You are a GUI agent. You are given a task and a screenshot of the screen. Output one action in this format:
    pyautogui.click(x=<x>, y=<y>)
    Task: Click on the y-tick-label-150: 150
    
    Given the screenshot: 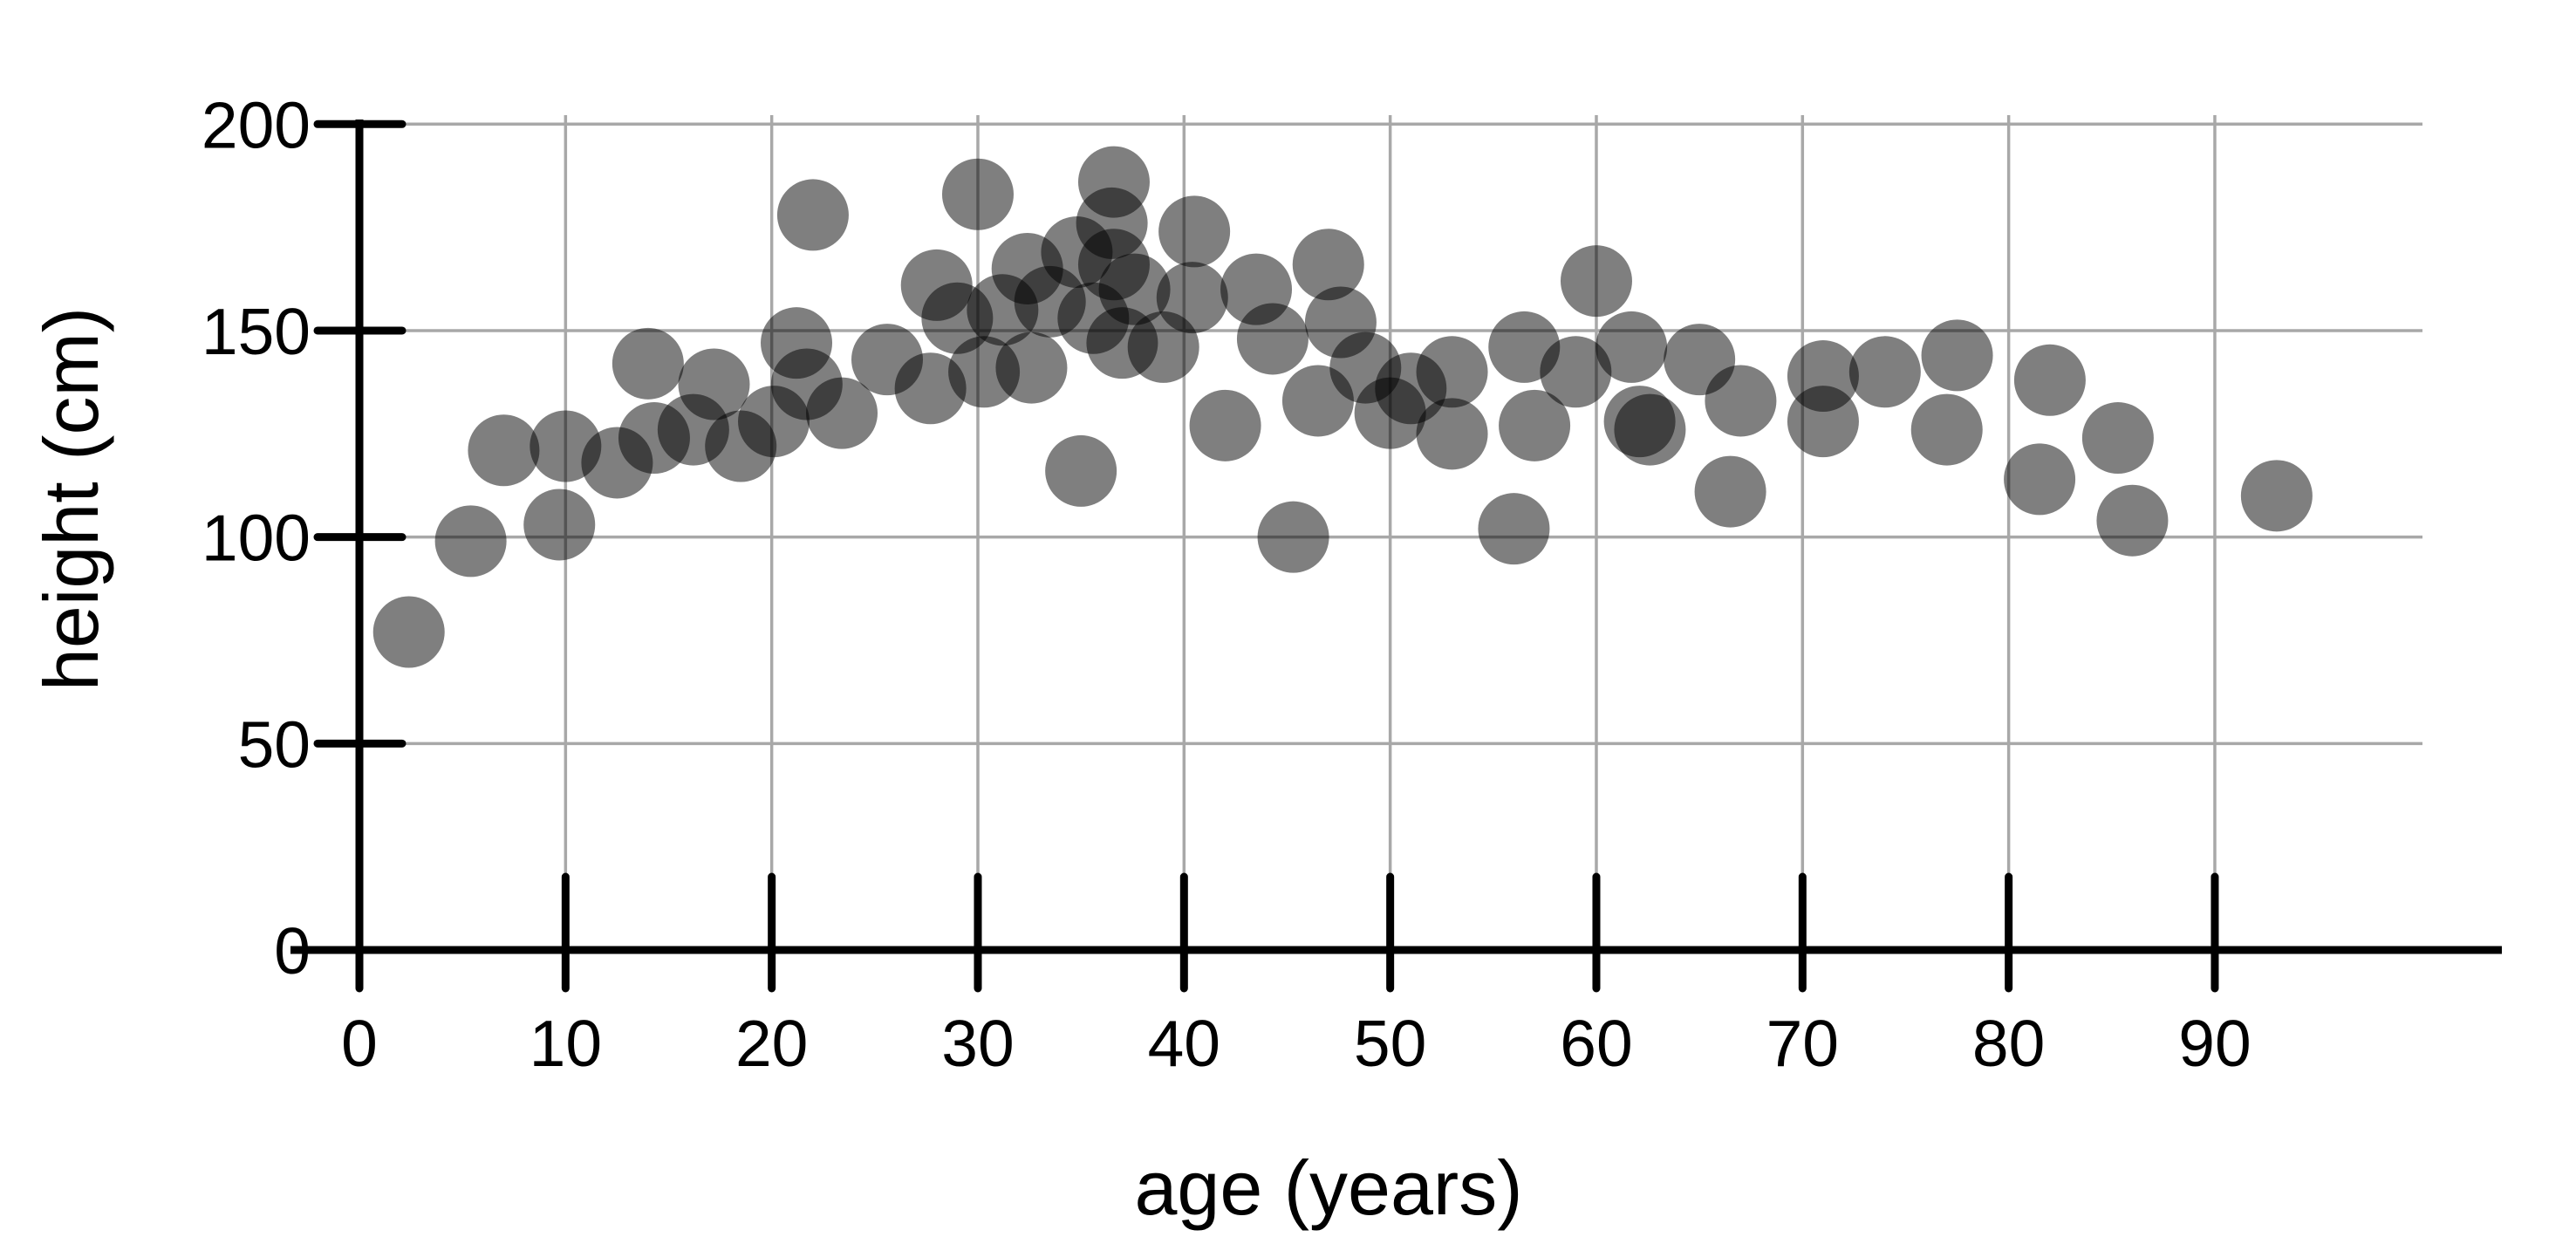 What is the action you would take?
    pyautogui.click(x=256, y=331)
    